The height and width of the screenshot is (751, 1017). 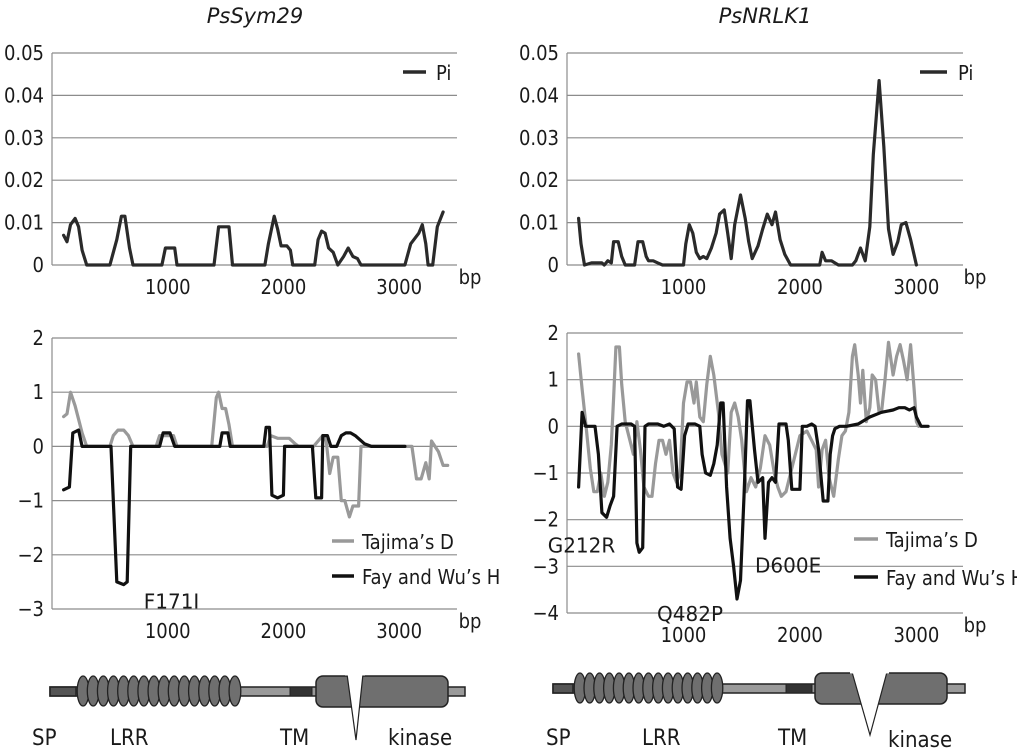 What do you see at coordinates (301, 691) in the screenshot?
I see `sym29-tm-segment` at bounding box center [301, 691].